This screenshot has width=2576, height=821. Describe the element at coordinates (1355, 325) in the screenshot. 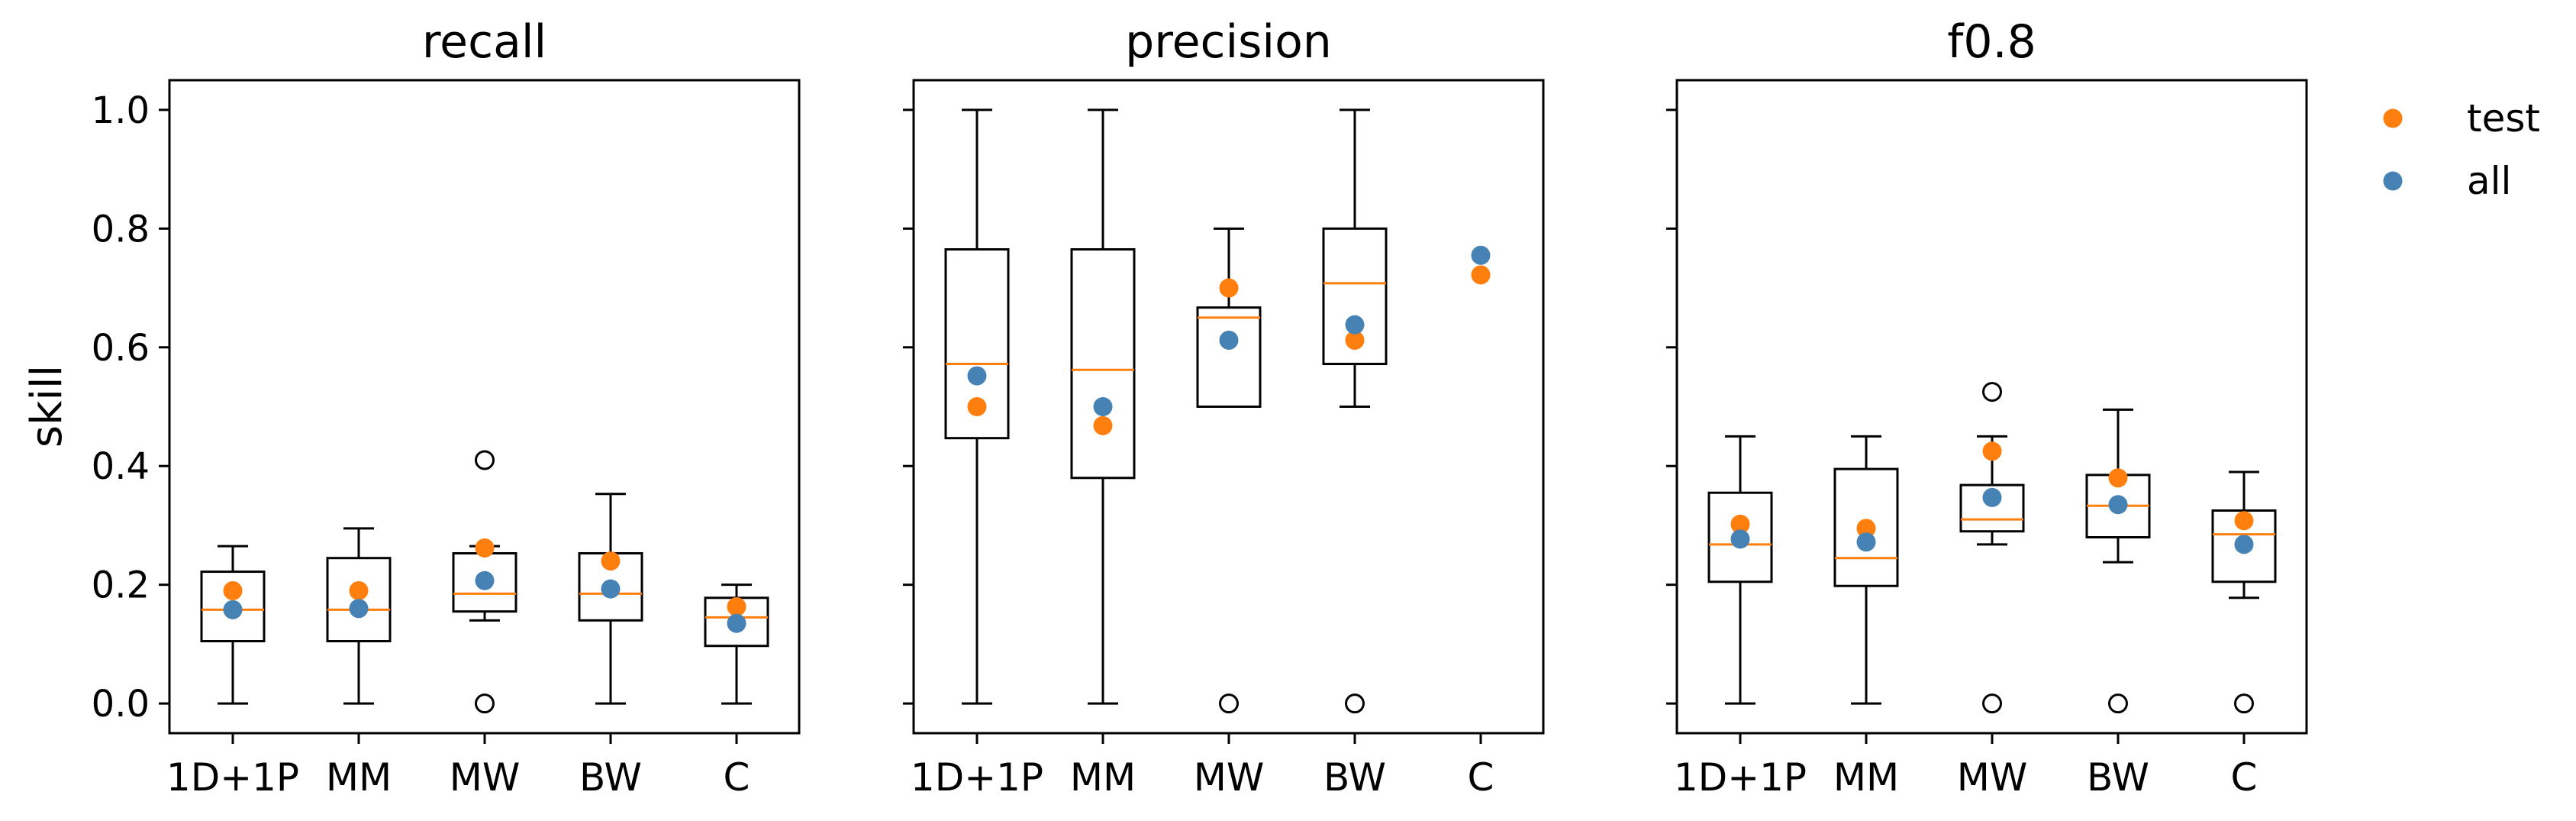

I see `all-point-precision-BW` at that location.